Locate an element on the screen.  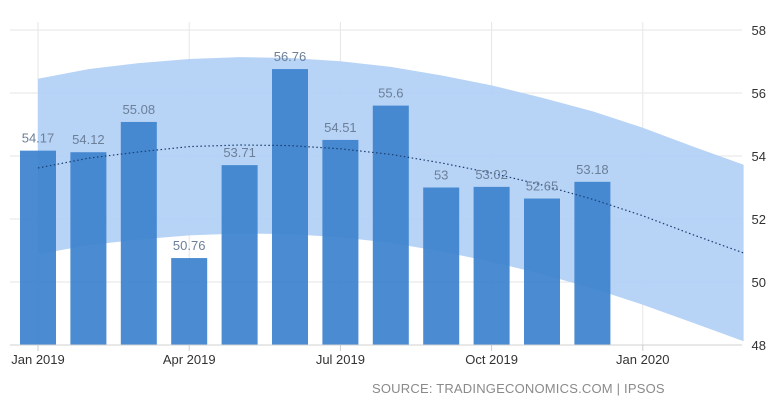
y-tick-label: 48 is located at coordinates (759, 345).